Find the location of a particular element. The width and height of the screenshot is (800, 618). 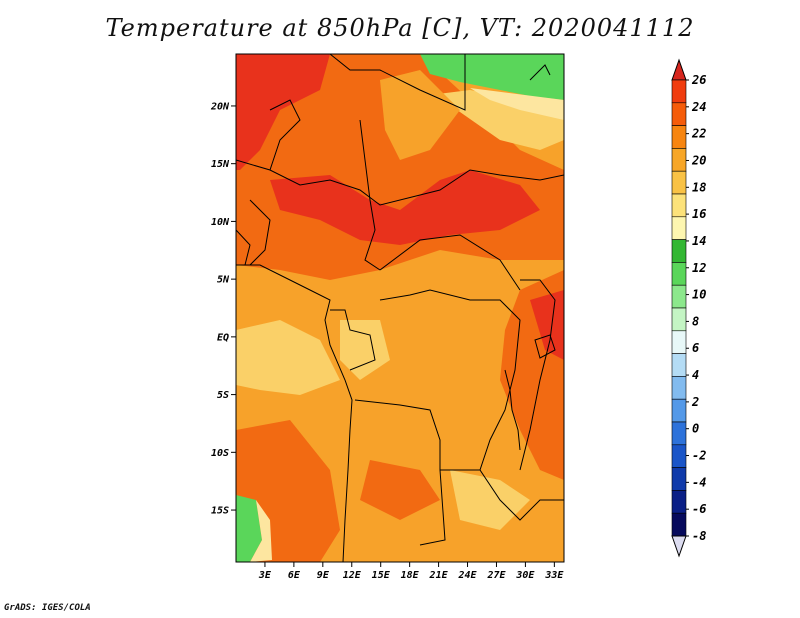

colorbar-label-10: 6 is located at coordinates (695, 348).